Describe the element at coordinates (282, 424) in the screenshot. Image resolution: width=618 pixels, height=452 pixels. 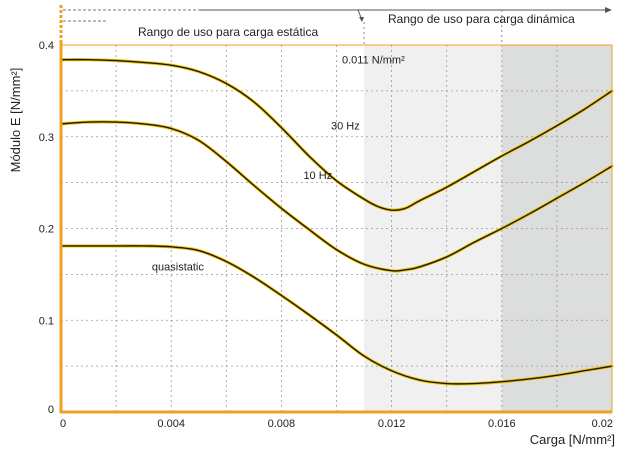
I see `x-tick-label: 0.008` at that location.